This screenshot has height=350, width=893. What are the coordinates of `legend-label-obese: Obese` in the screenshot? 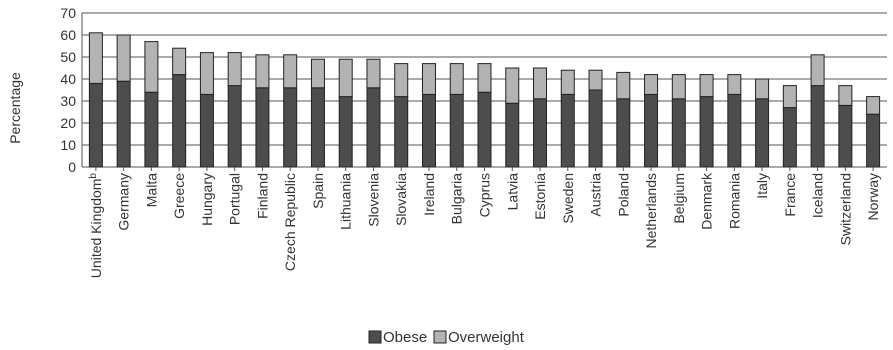 It's located at (405, 337).